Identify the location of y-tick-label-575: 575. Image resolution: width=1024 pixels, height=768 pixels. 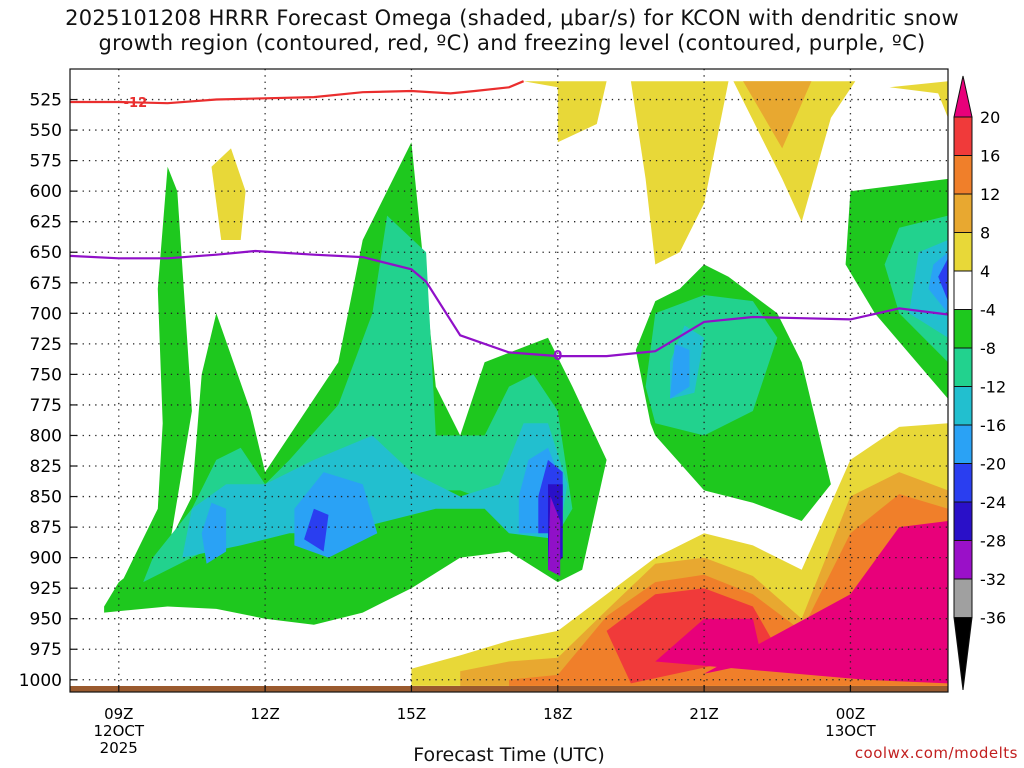
(46, 162).